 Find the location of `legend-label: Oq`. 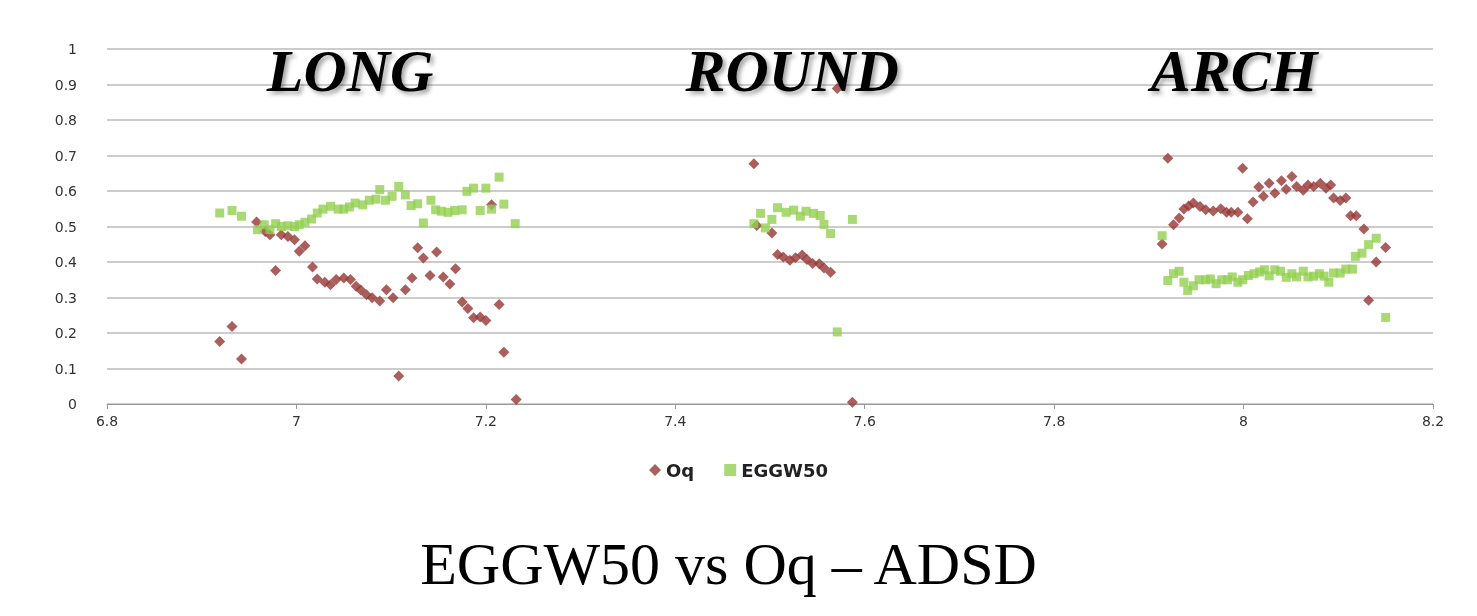

legend-label: Oq is located at coordinates (680, 470).